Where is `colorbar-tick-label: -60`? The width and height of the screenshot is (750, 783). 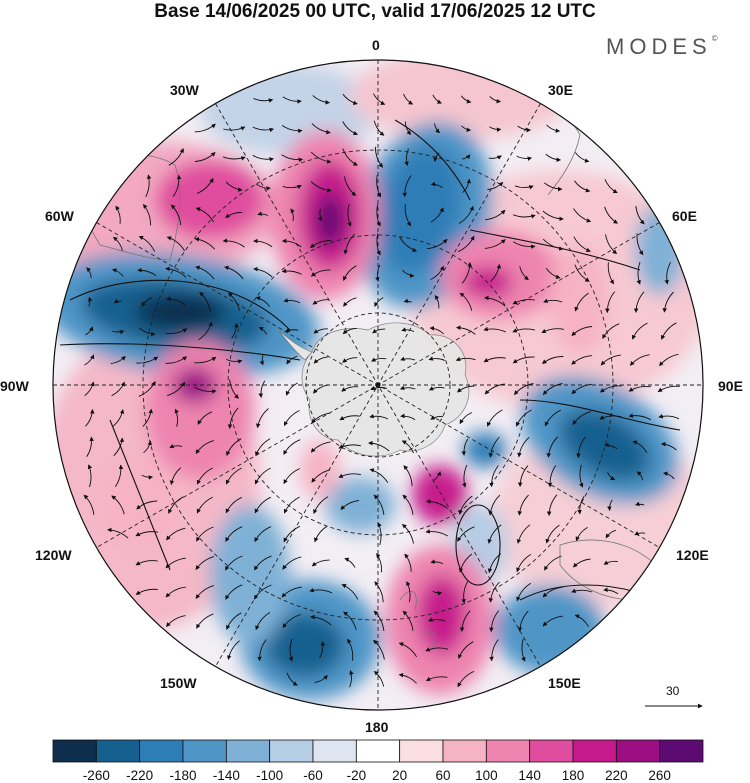 colorbar-tick-label: -60 is located at coordinates (313, 775).